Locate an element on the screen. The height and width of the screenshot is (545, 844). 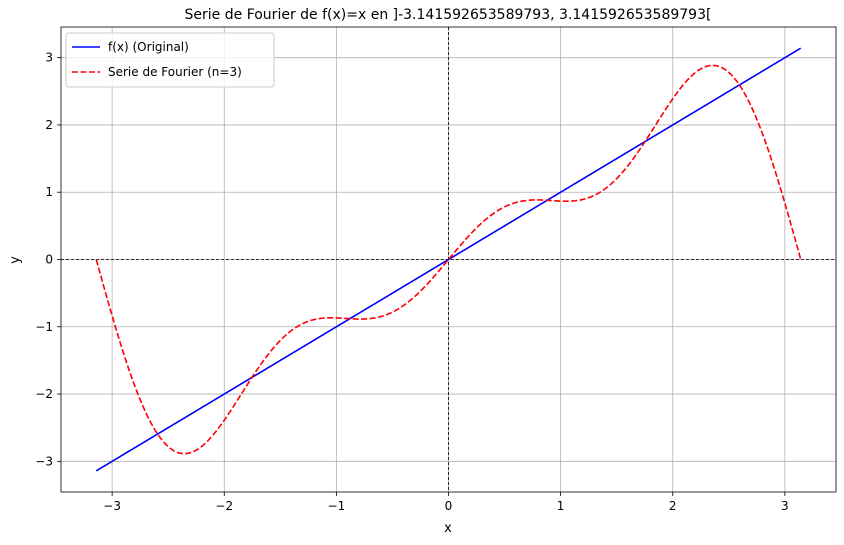
y-axis-label: y is located at coordinates (15, 260).